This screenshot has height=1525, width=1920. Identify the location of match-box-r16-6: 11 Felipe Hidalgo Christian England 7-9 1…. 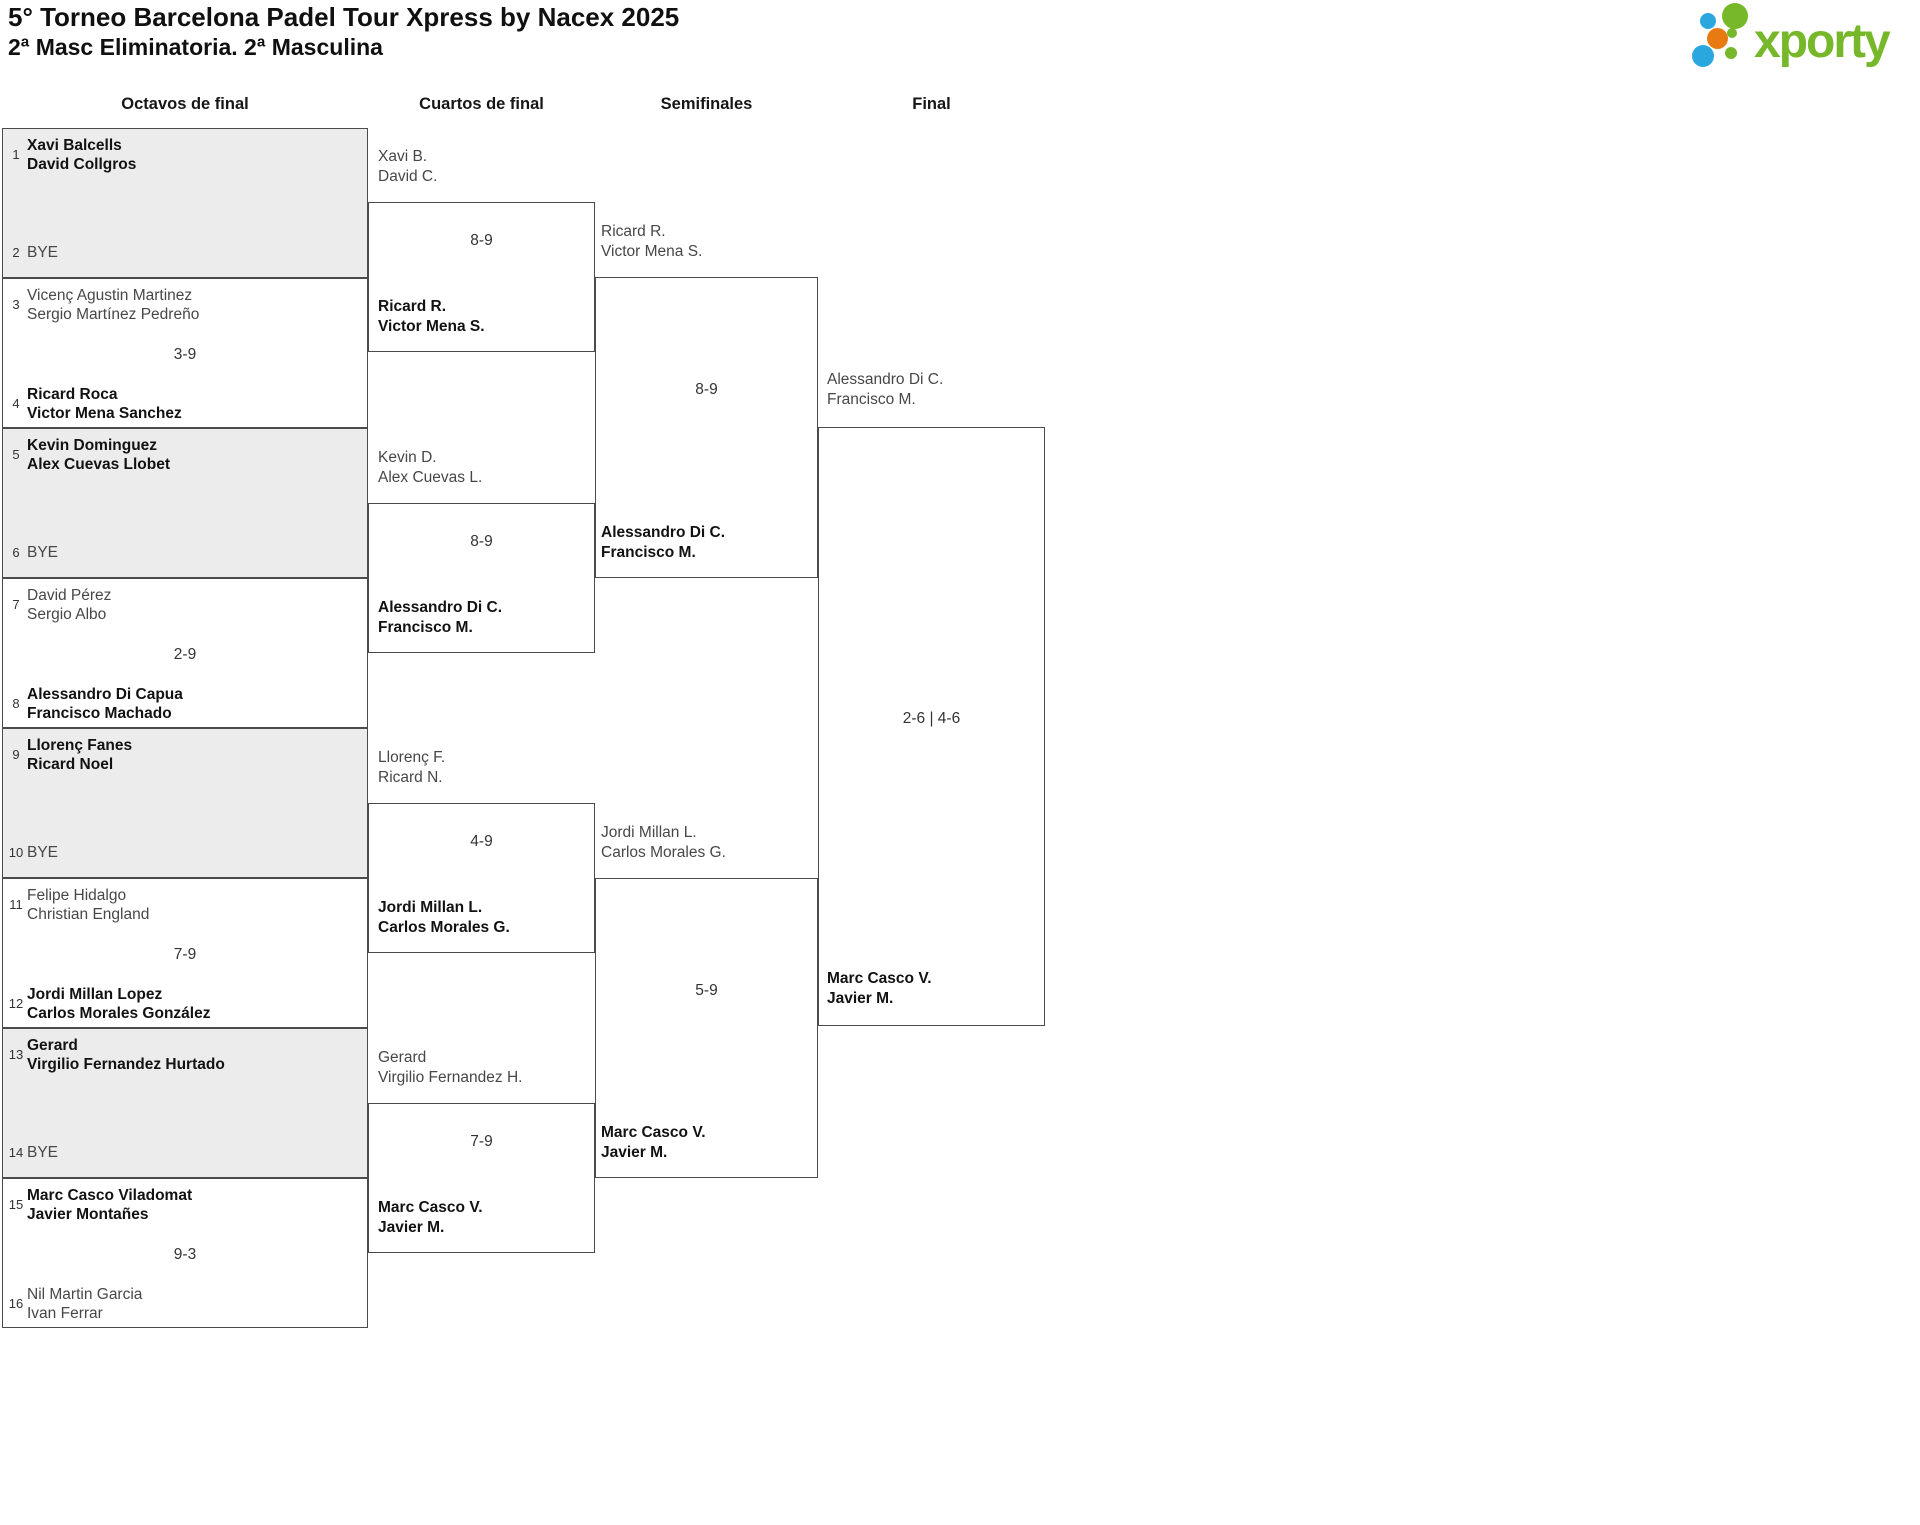
(185, 953).